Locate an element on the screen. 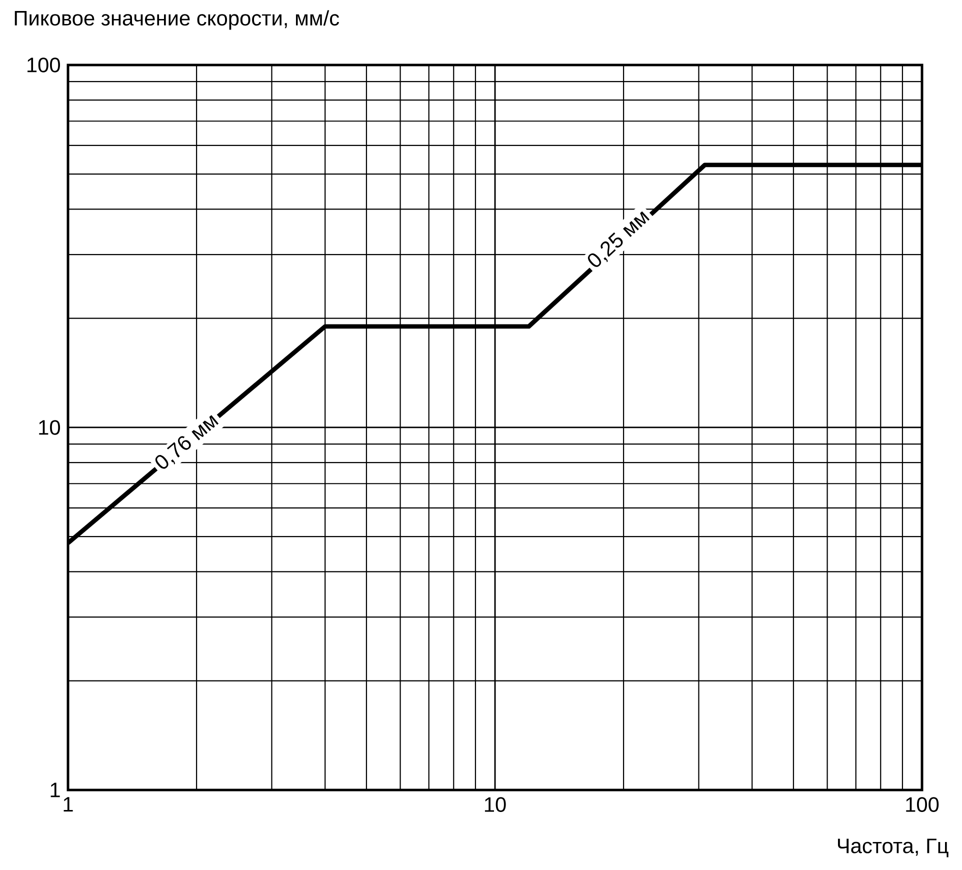 This screenshot has height=870, width=962. x-axis-title: Частота, Гц is located at coordinates (893, 848).